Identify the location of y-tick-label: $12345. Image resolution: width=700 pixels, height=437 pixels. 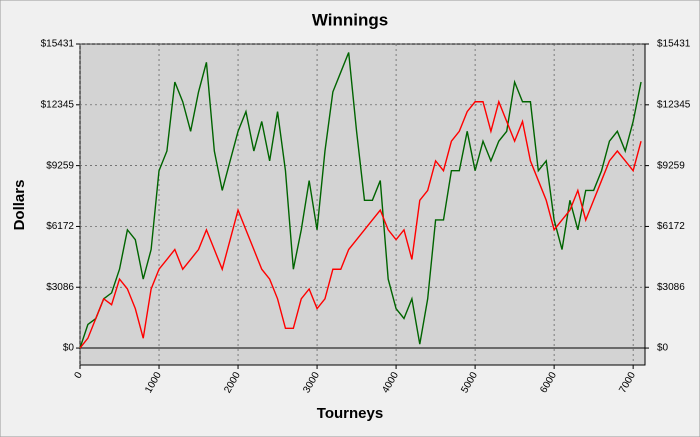
(58, 104).